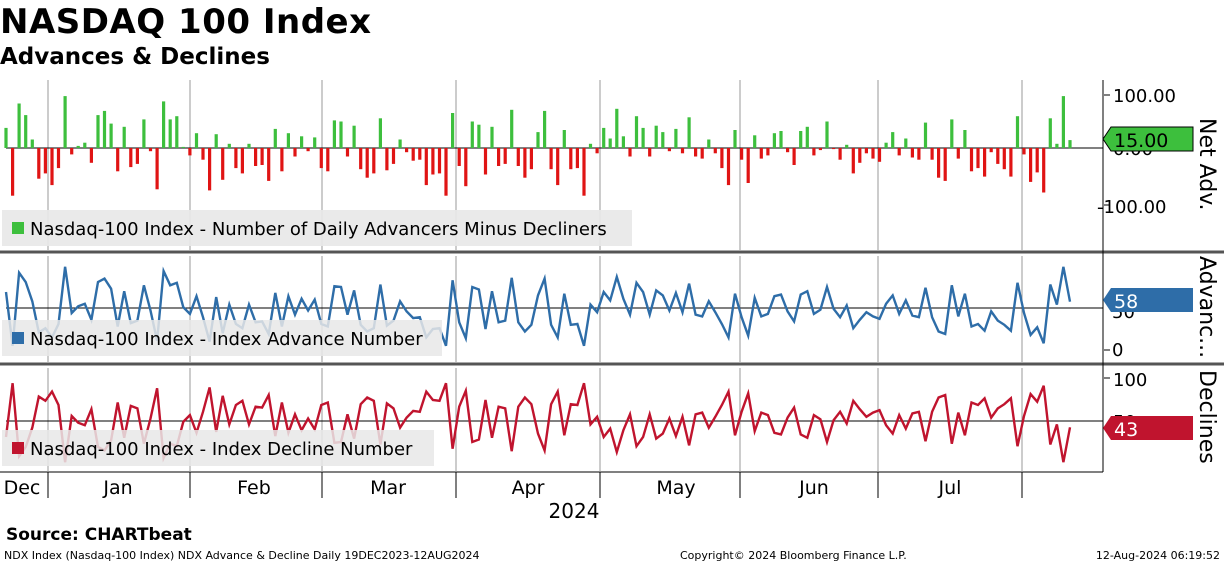 Image resolution: width=1224 pixels, height=566 pixels. Describe the element at coordinates (1206, 164) in the screenshot. I see `net-adv-axis-title: Net Adv.` at that location.